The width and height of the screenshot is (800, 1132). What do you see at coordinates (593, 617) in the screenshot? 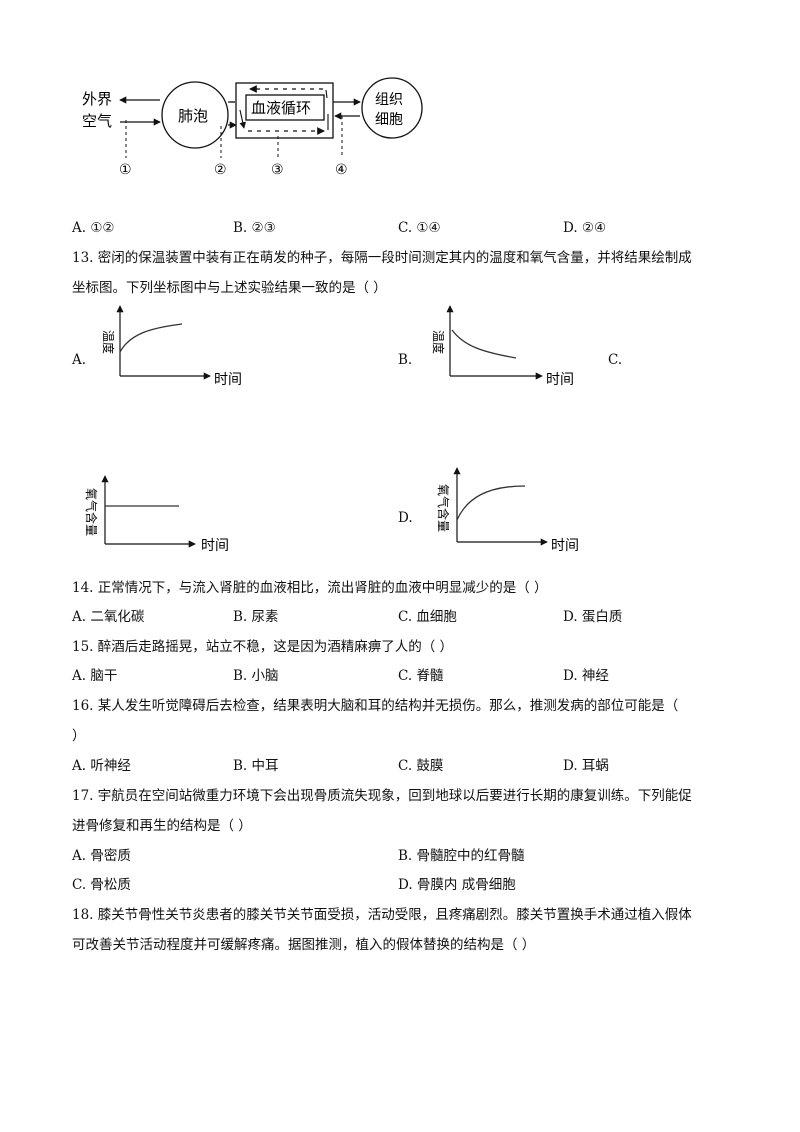
I see `q14-option-d: D. 蛋白质` at bounding box center [593, 617].